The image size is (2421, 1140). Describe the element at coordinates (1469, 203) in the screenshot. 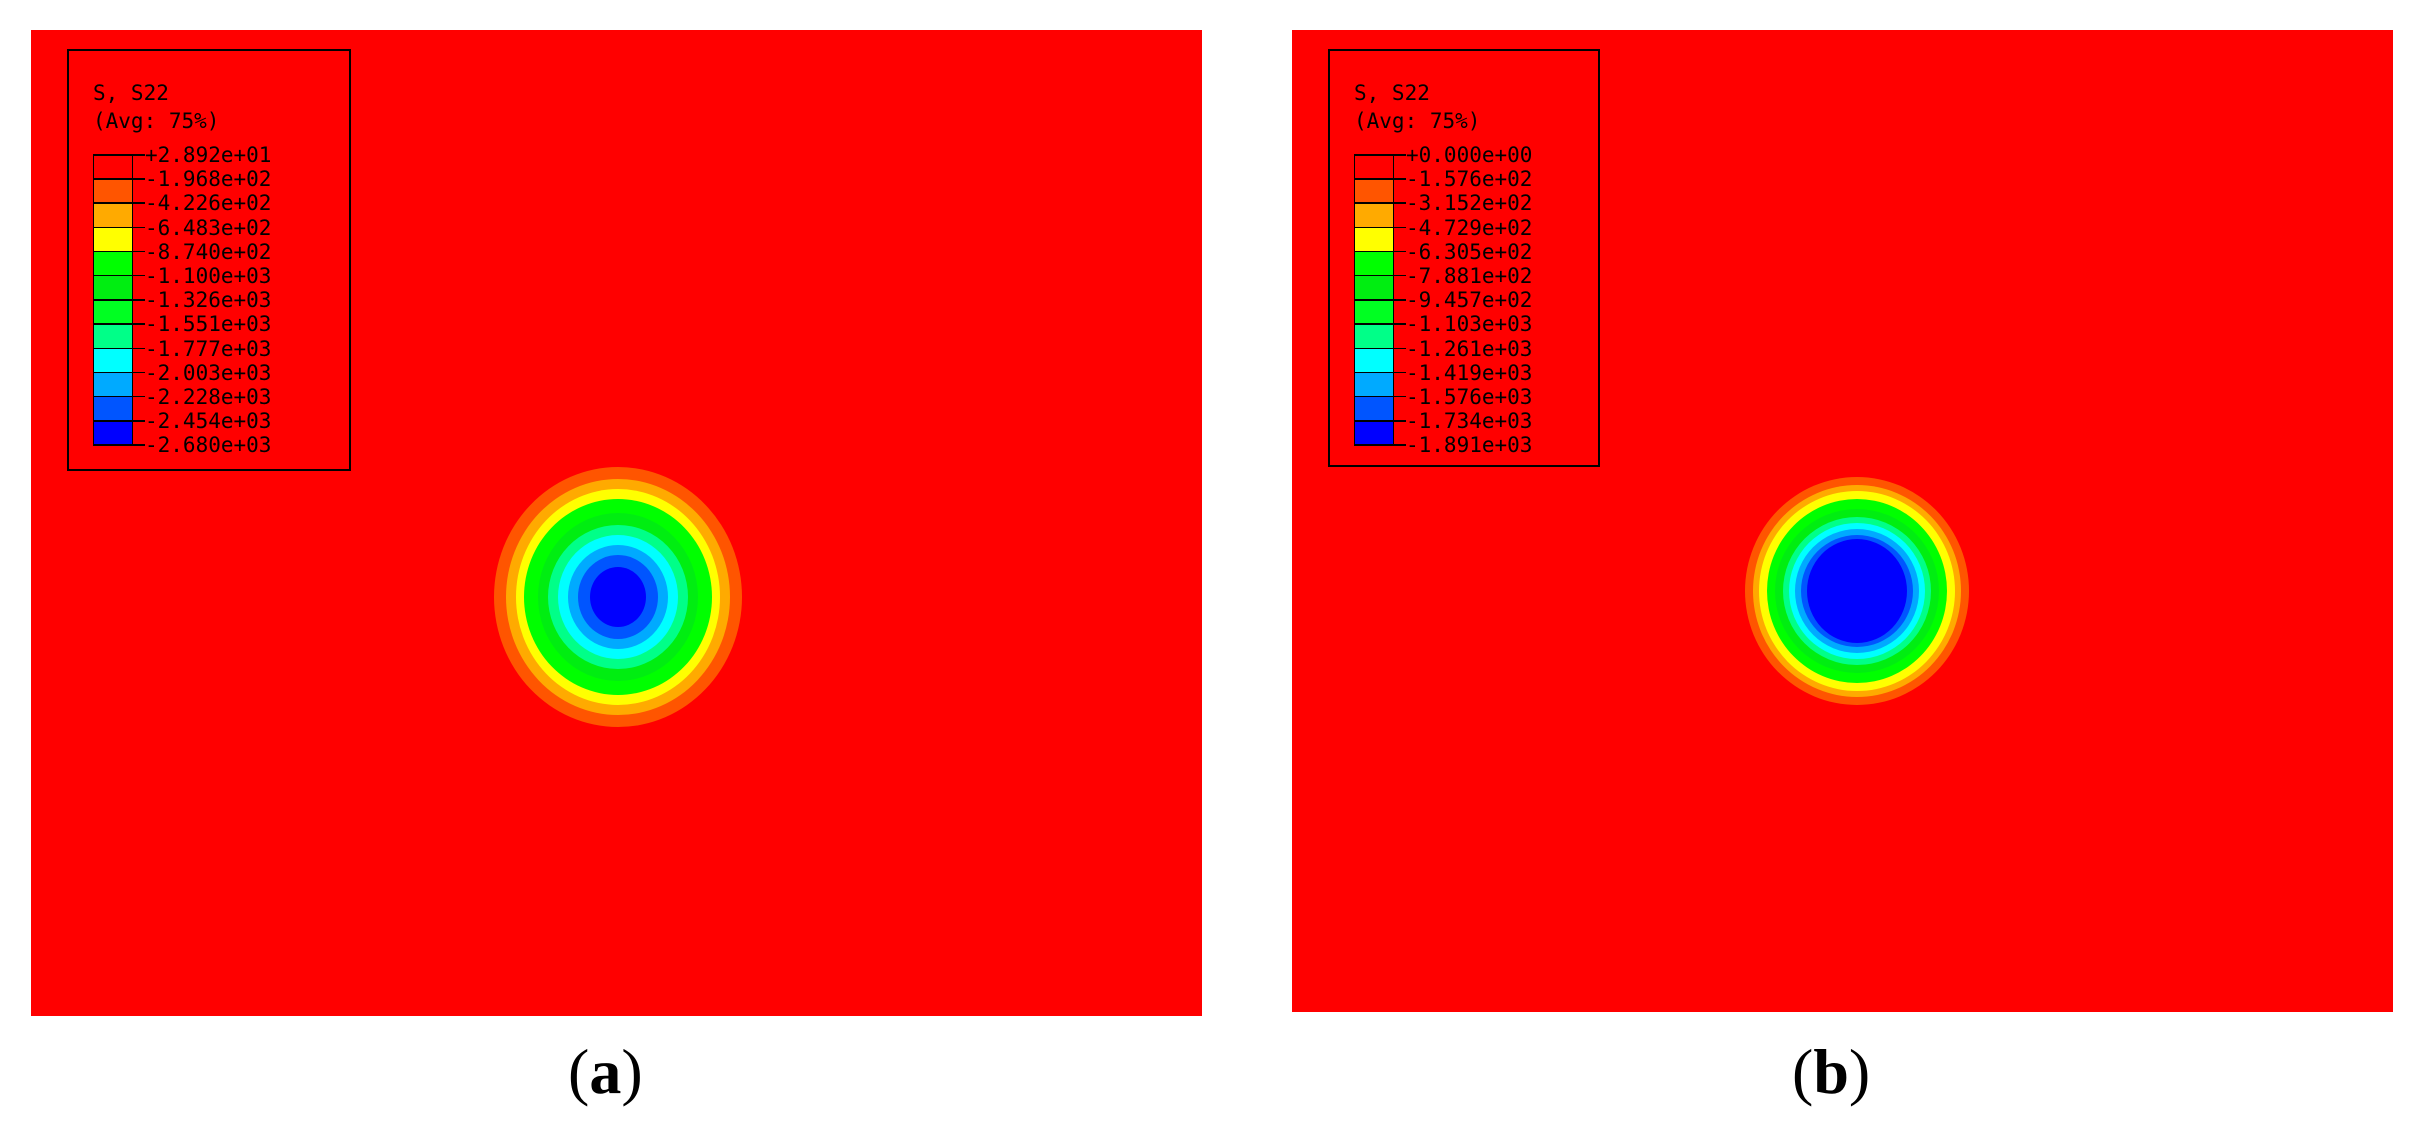

I see `legend-label: -3.152e+02` at that location.